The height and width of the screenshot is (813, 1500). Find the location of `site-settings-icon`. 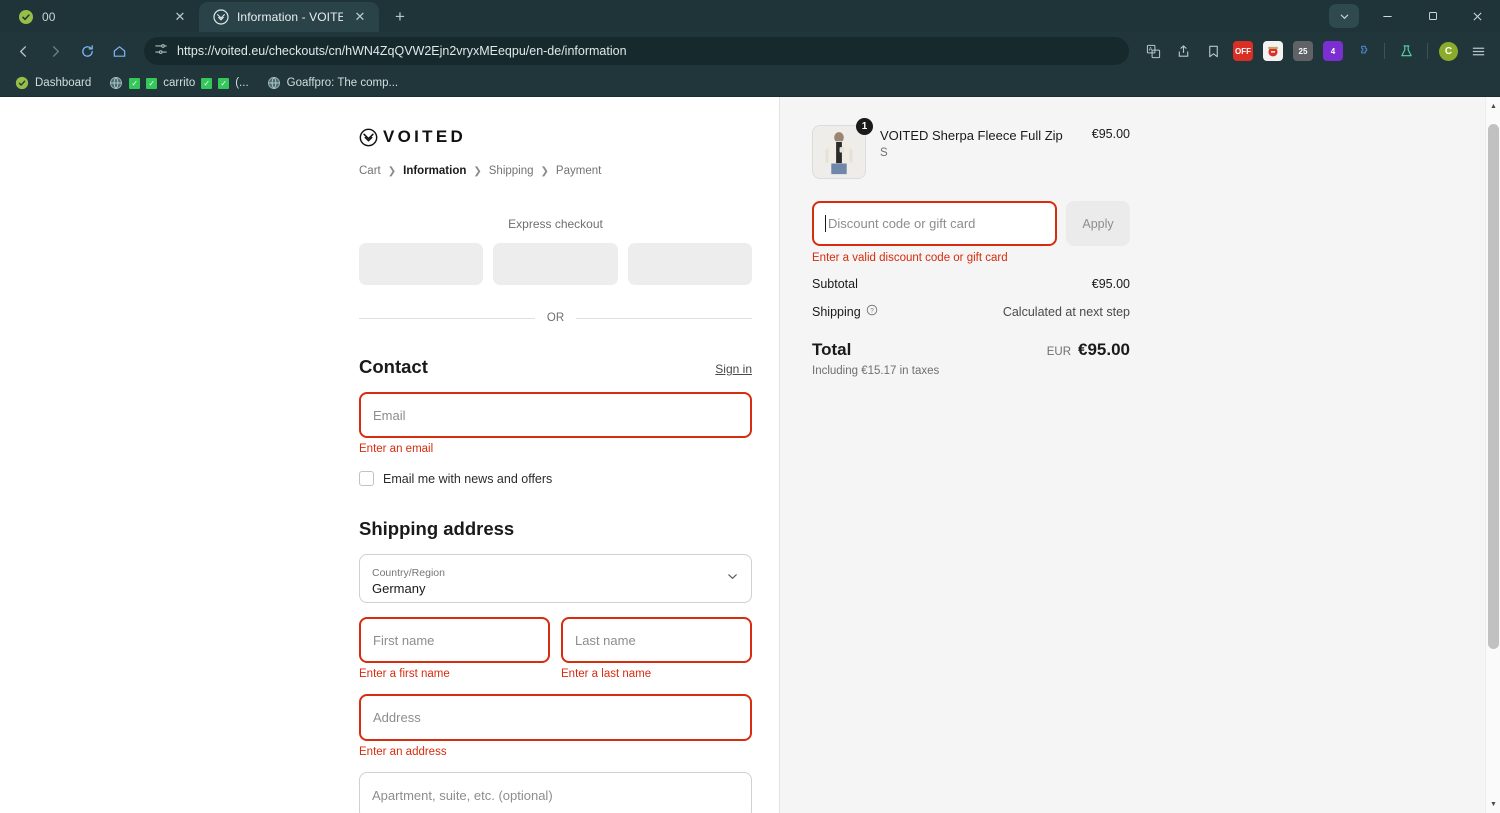

site-settings-icon is located at coordinates (161, 51).